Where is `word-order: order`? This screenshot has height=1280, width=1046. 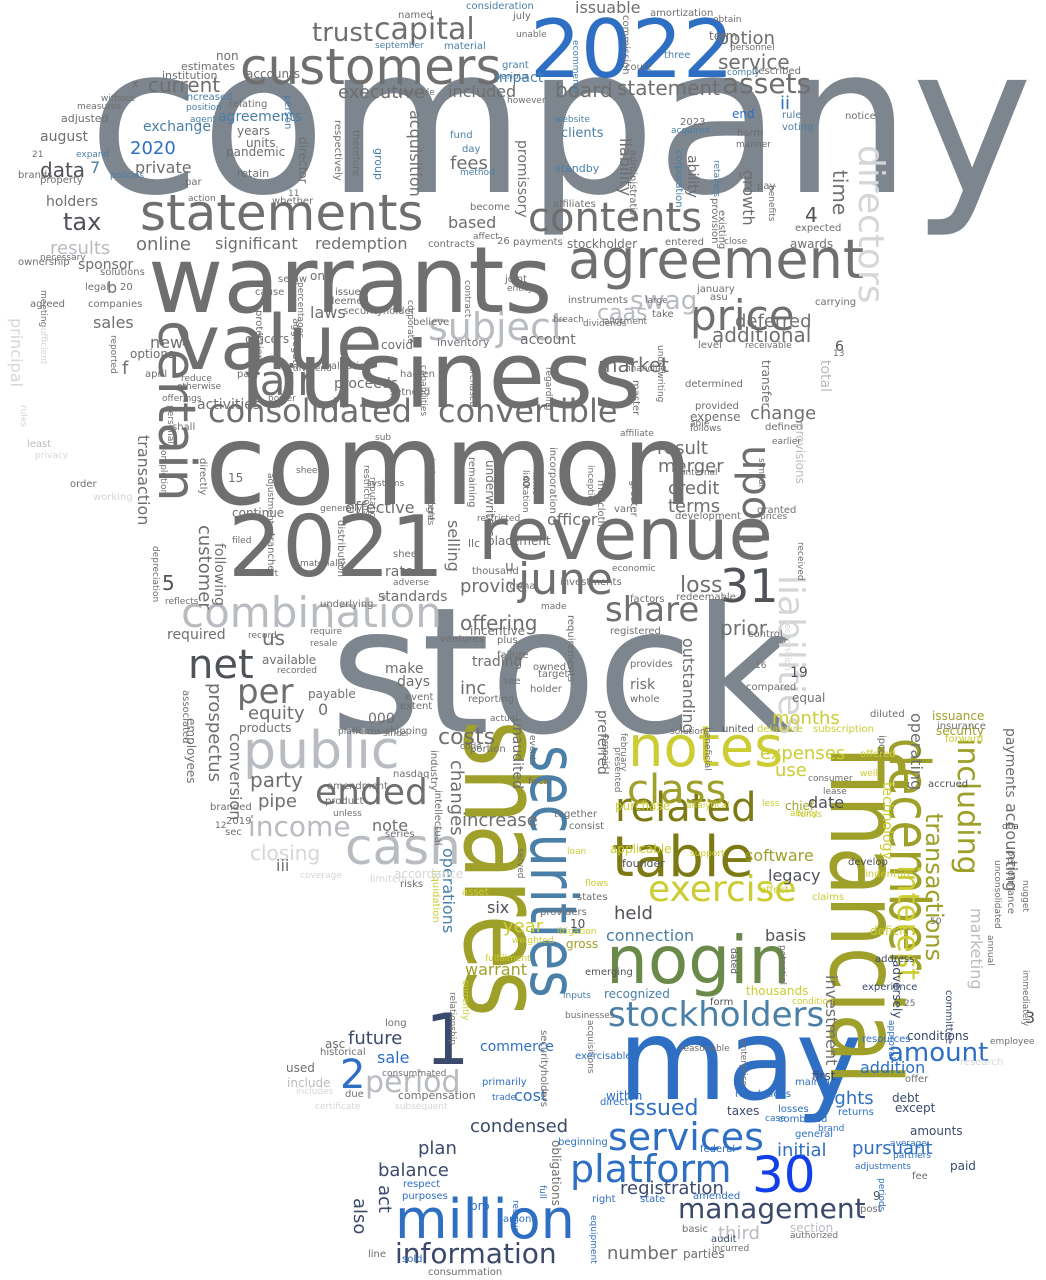
word-order: order is located at coordinates (83, 484).